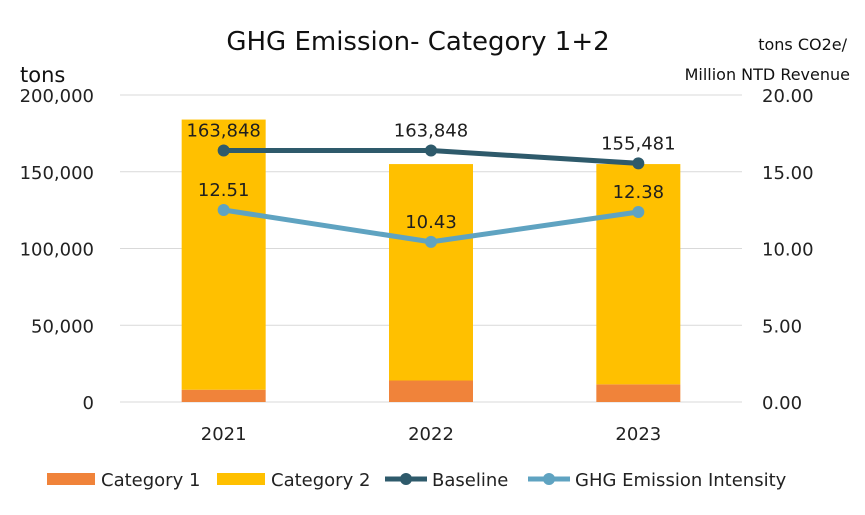 The height and width of the screenshot is (515, 865). I want to click on legend-marker-baseline, so click(406, 479).